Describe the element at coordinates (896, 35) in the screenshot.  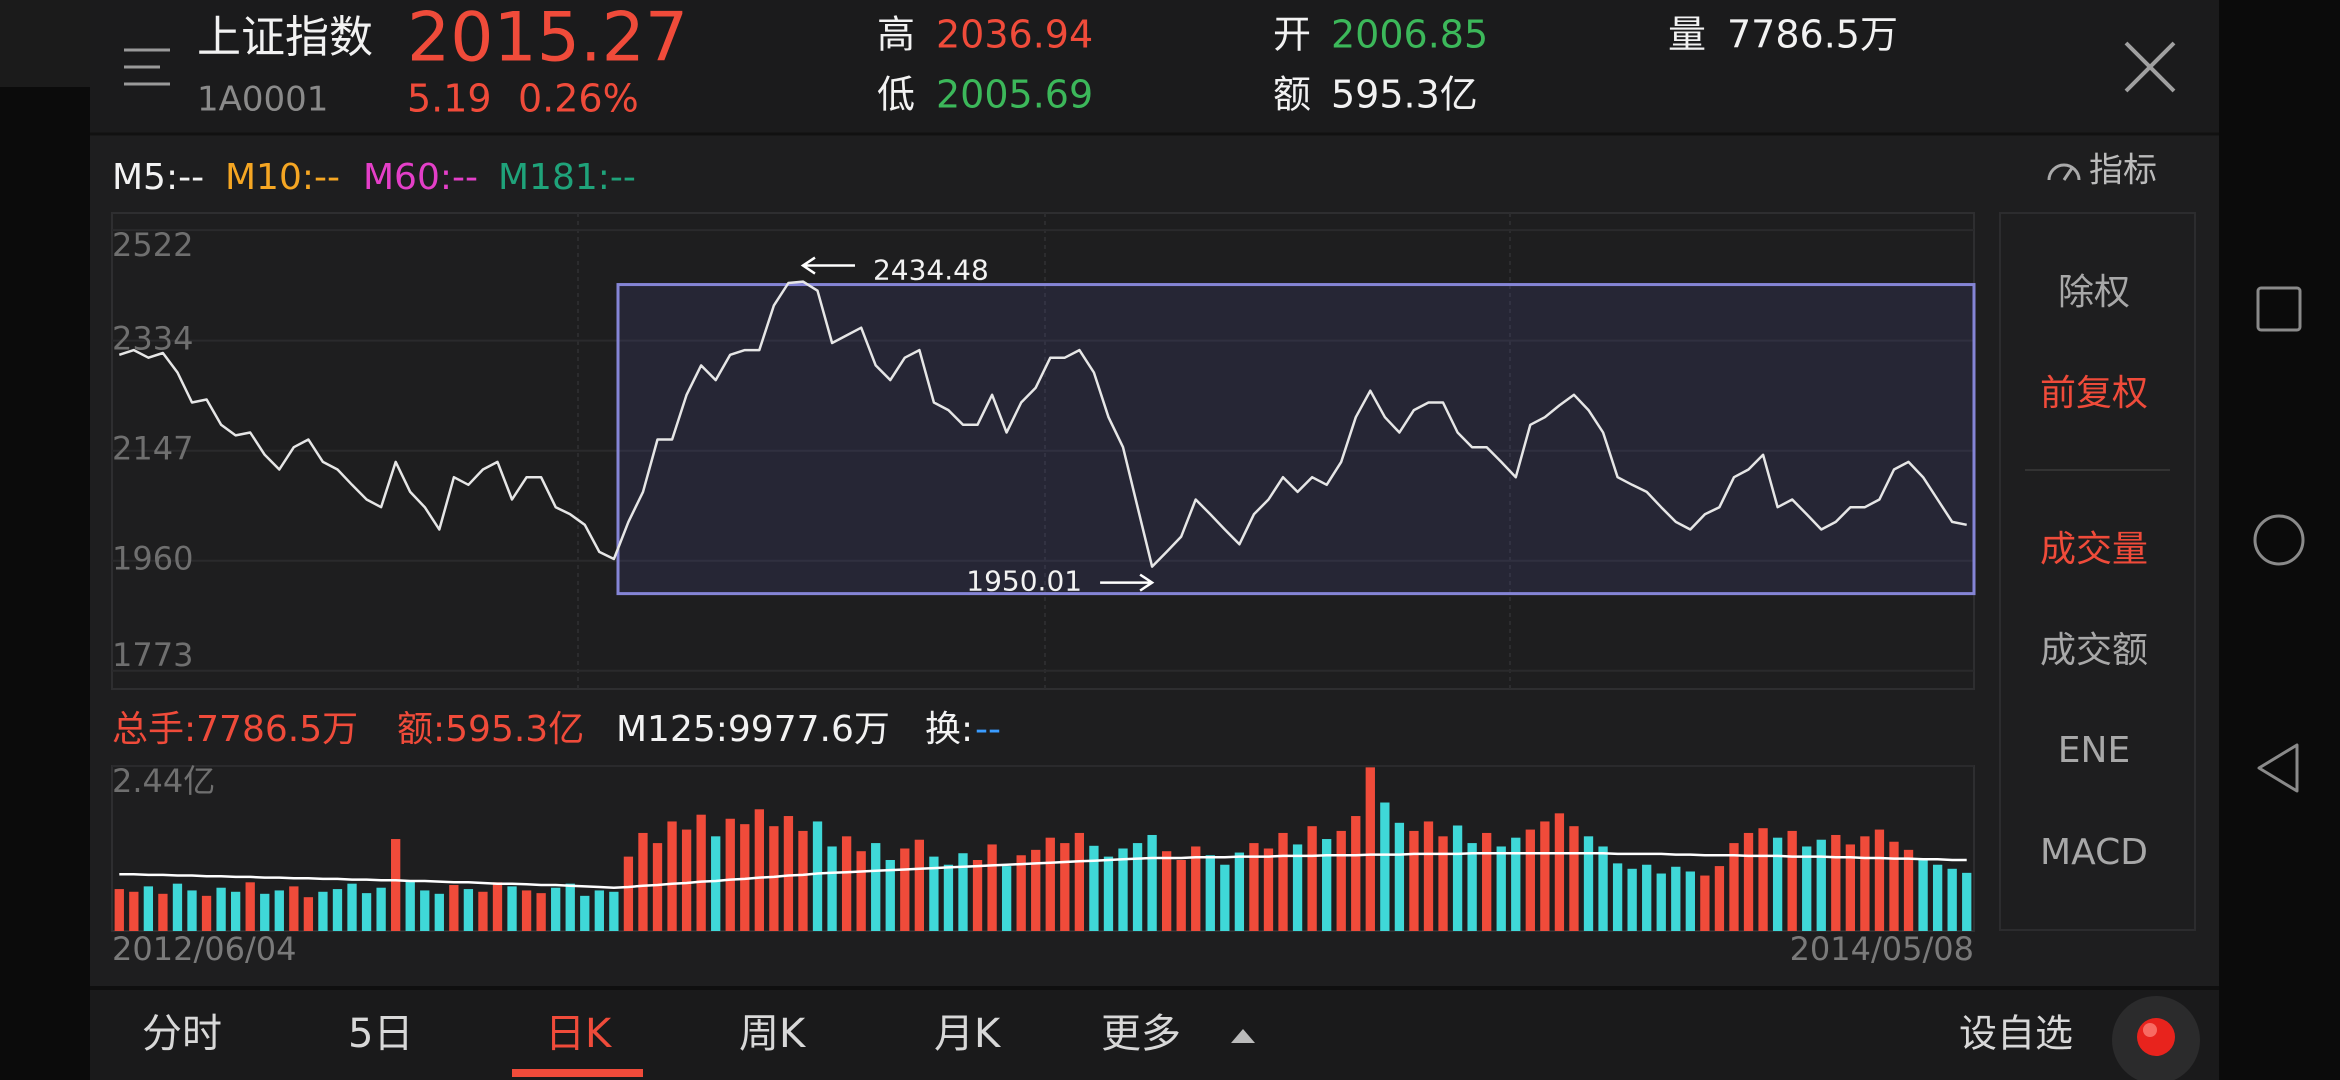
I see `stat-label: 高` at that location.